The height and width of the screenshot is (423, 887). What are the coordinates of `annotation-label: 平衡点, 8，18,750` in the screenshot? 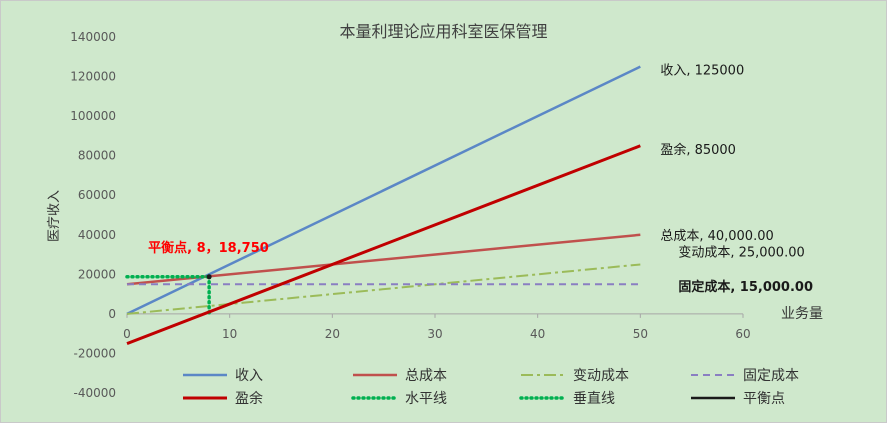 It's located at (208, 248).